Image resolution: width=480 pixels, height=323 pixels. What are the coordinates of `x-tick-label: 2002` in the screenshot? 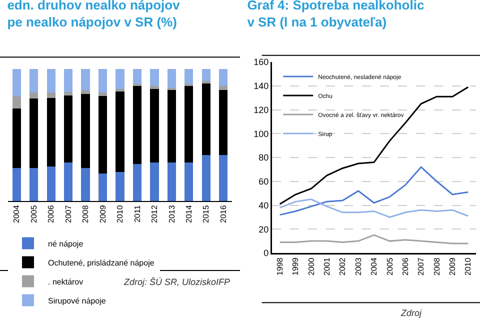 It's located at (343, 266).